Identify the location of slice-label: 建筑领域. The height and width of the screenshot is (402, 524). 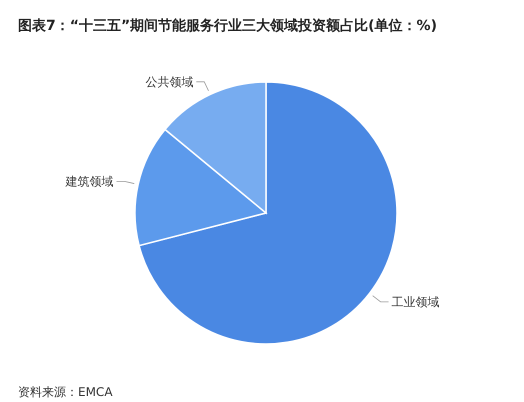
(89, 181).